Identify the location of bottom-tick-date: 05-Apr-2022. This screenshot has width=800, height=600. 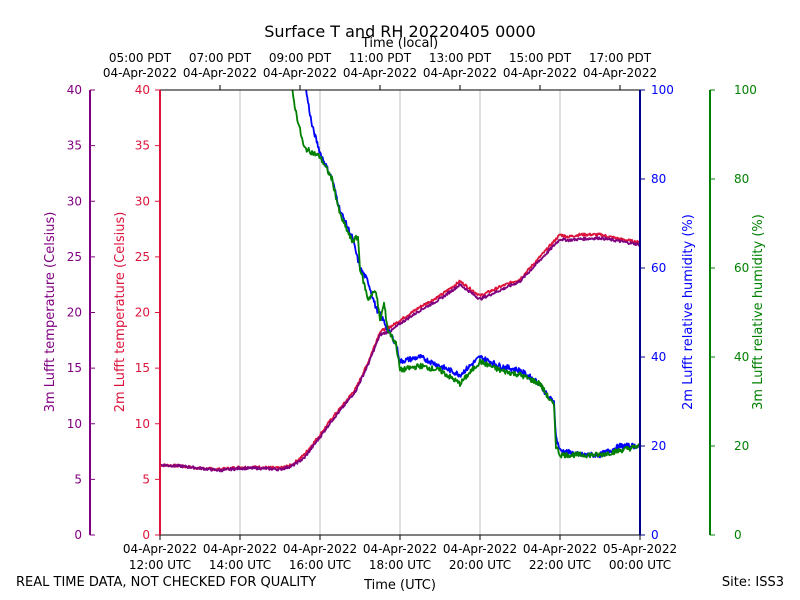
(640, 549).